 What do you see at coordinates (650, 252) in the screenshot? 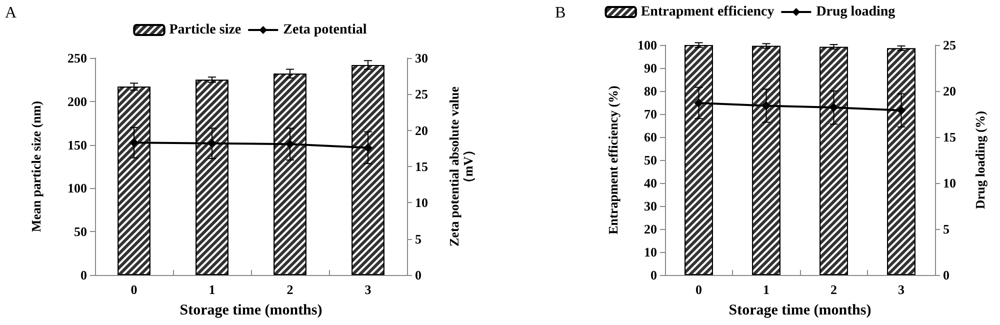
I see `y-tick-label: 10` at bounding box center [650, 252].